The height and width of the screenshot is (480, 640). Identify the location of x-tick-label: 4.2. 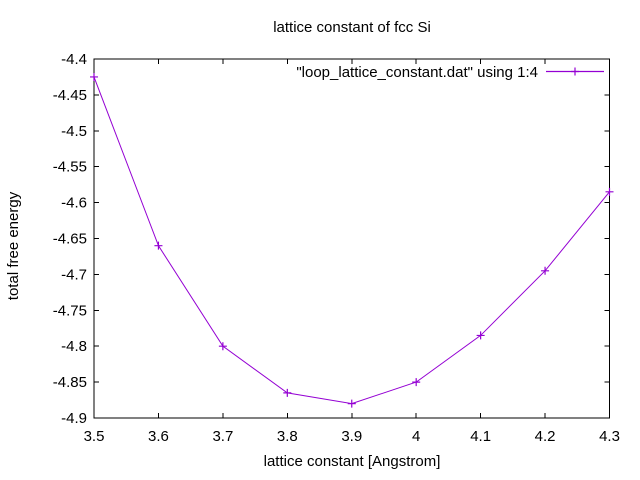
(545, 436).